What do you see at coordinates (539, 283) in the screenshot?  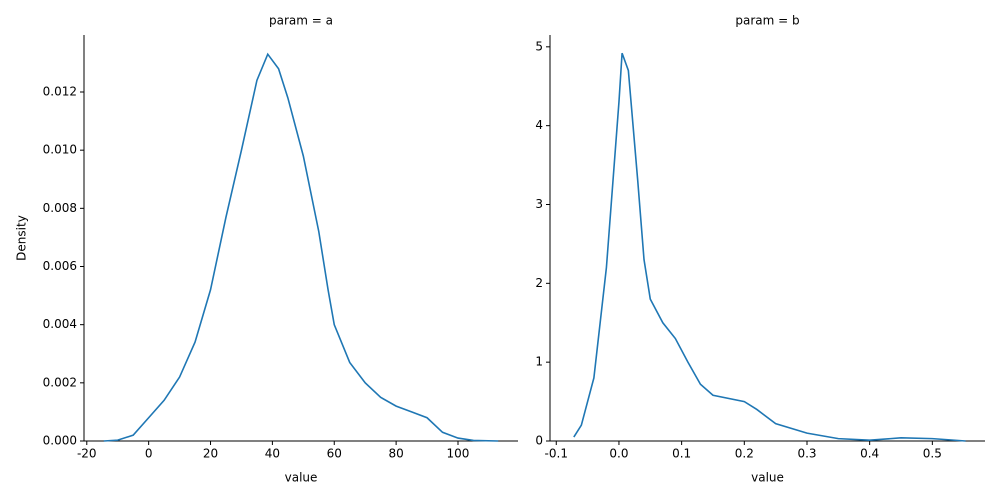 I see `y-tick-label: 2` at bounding box center [539, 283].